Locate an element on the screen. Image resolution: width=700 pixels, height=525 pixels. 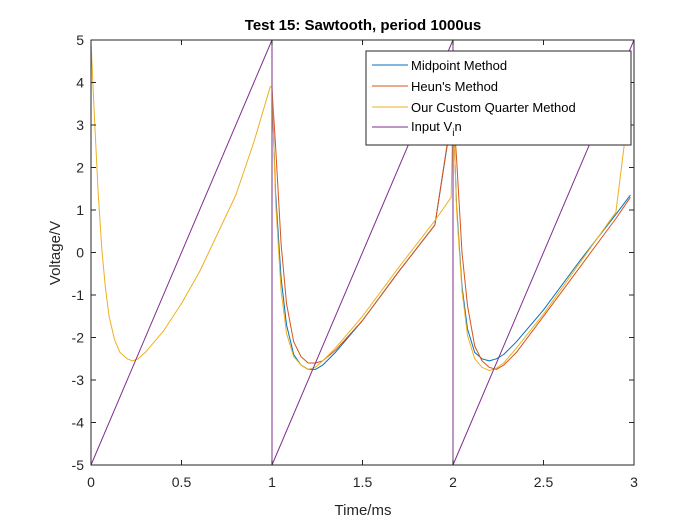
y-tick-label: 2 is located at coordinates (80, 168).